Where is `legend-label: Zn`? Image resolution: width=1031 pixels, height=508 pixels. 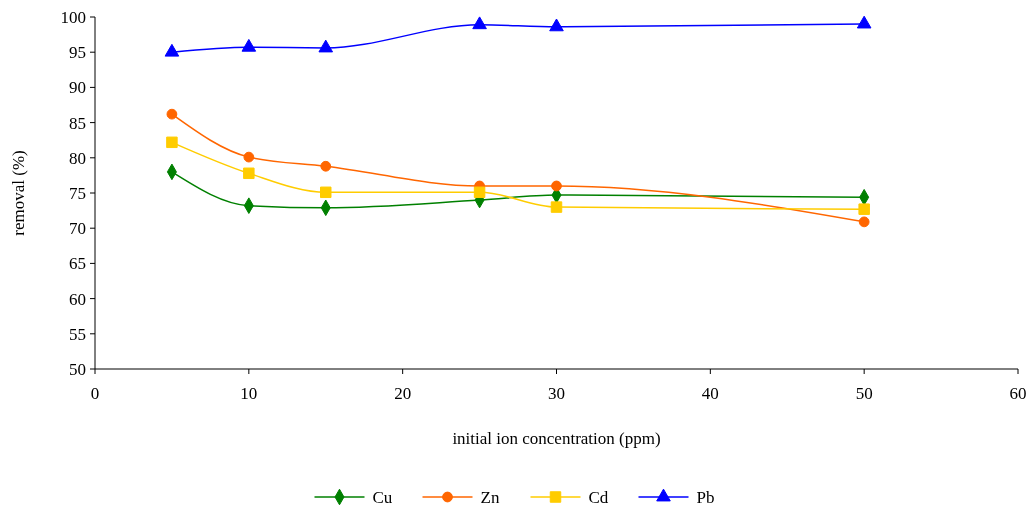 legend-label: Zn is located at coordinates (490, 497).